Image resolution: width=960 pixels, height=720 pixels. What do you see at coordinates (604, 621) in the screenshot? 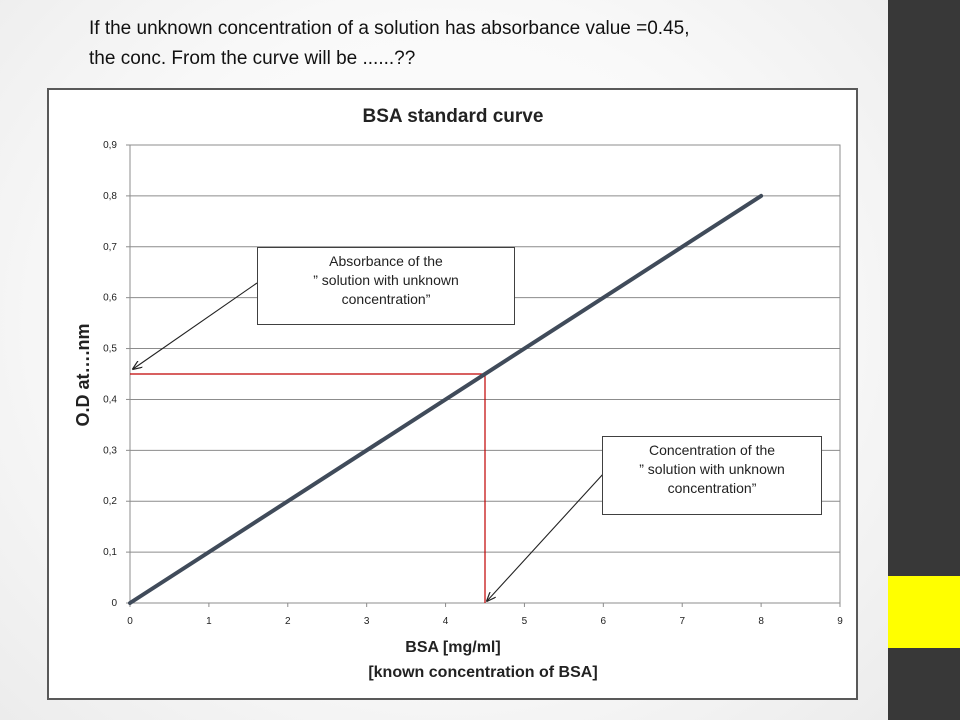
I see `x-tick-label: 6` at bounding box center [604, 621].